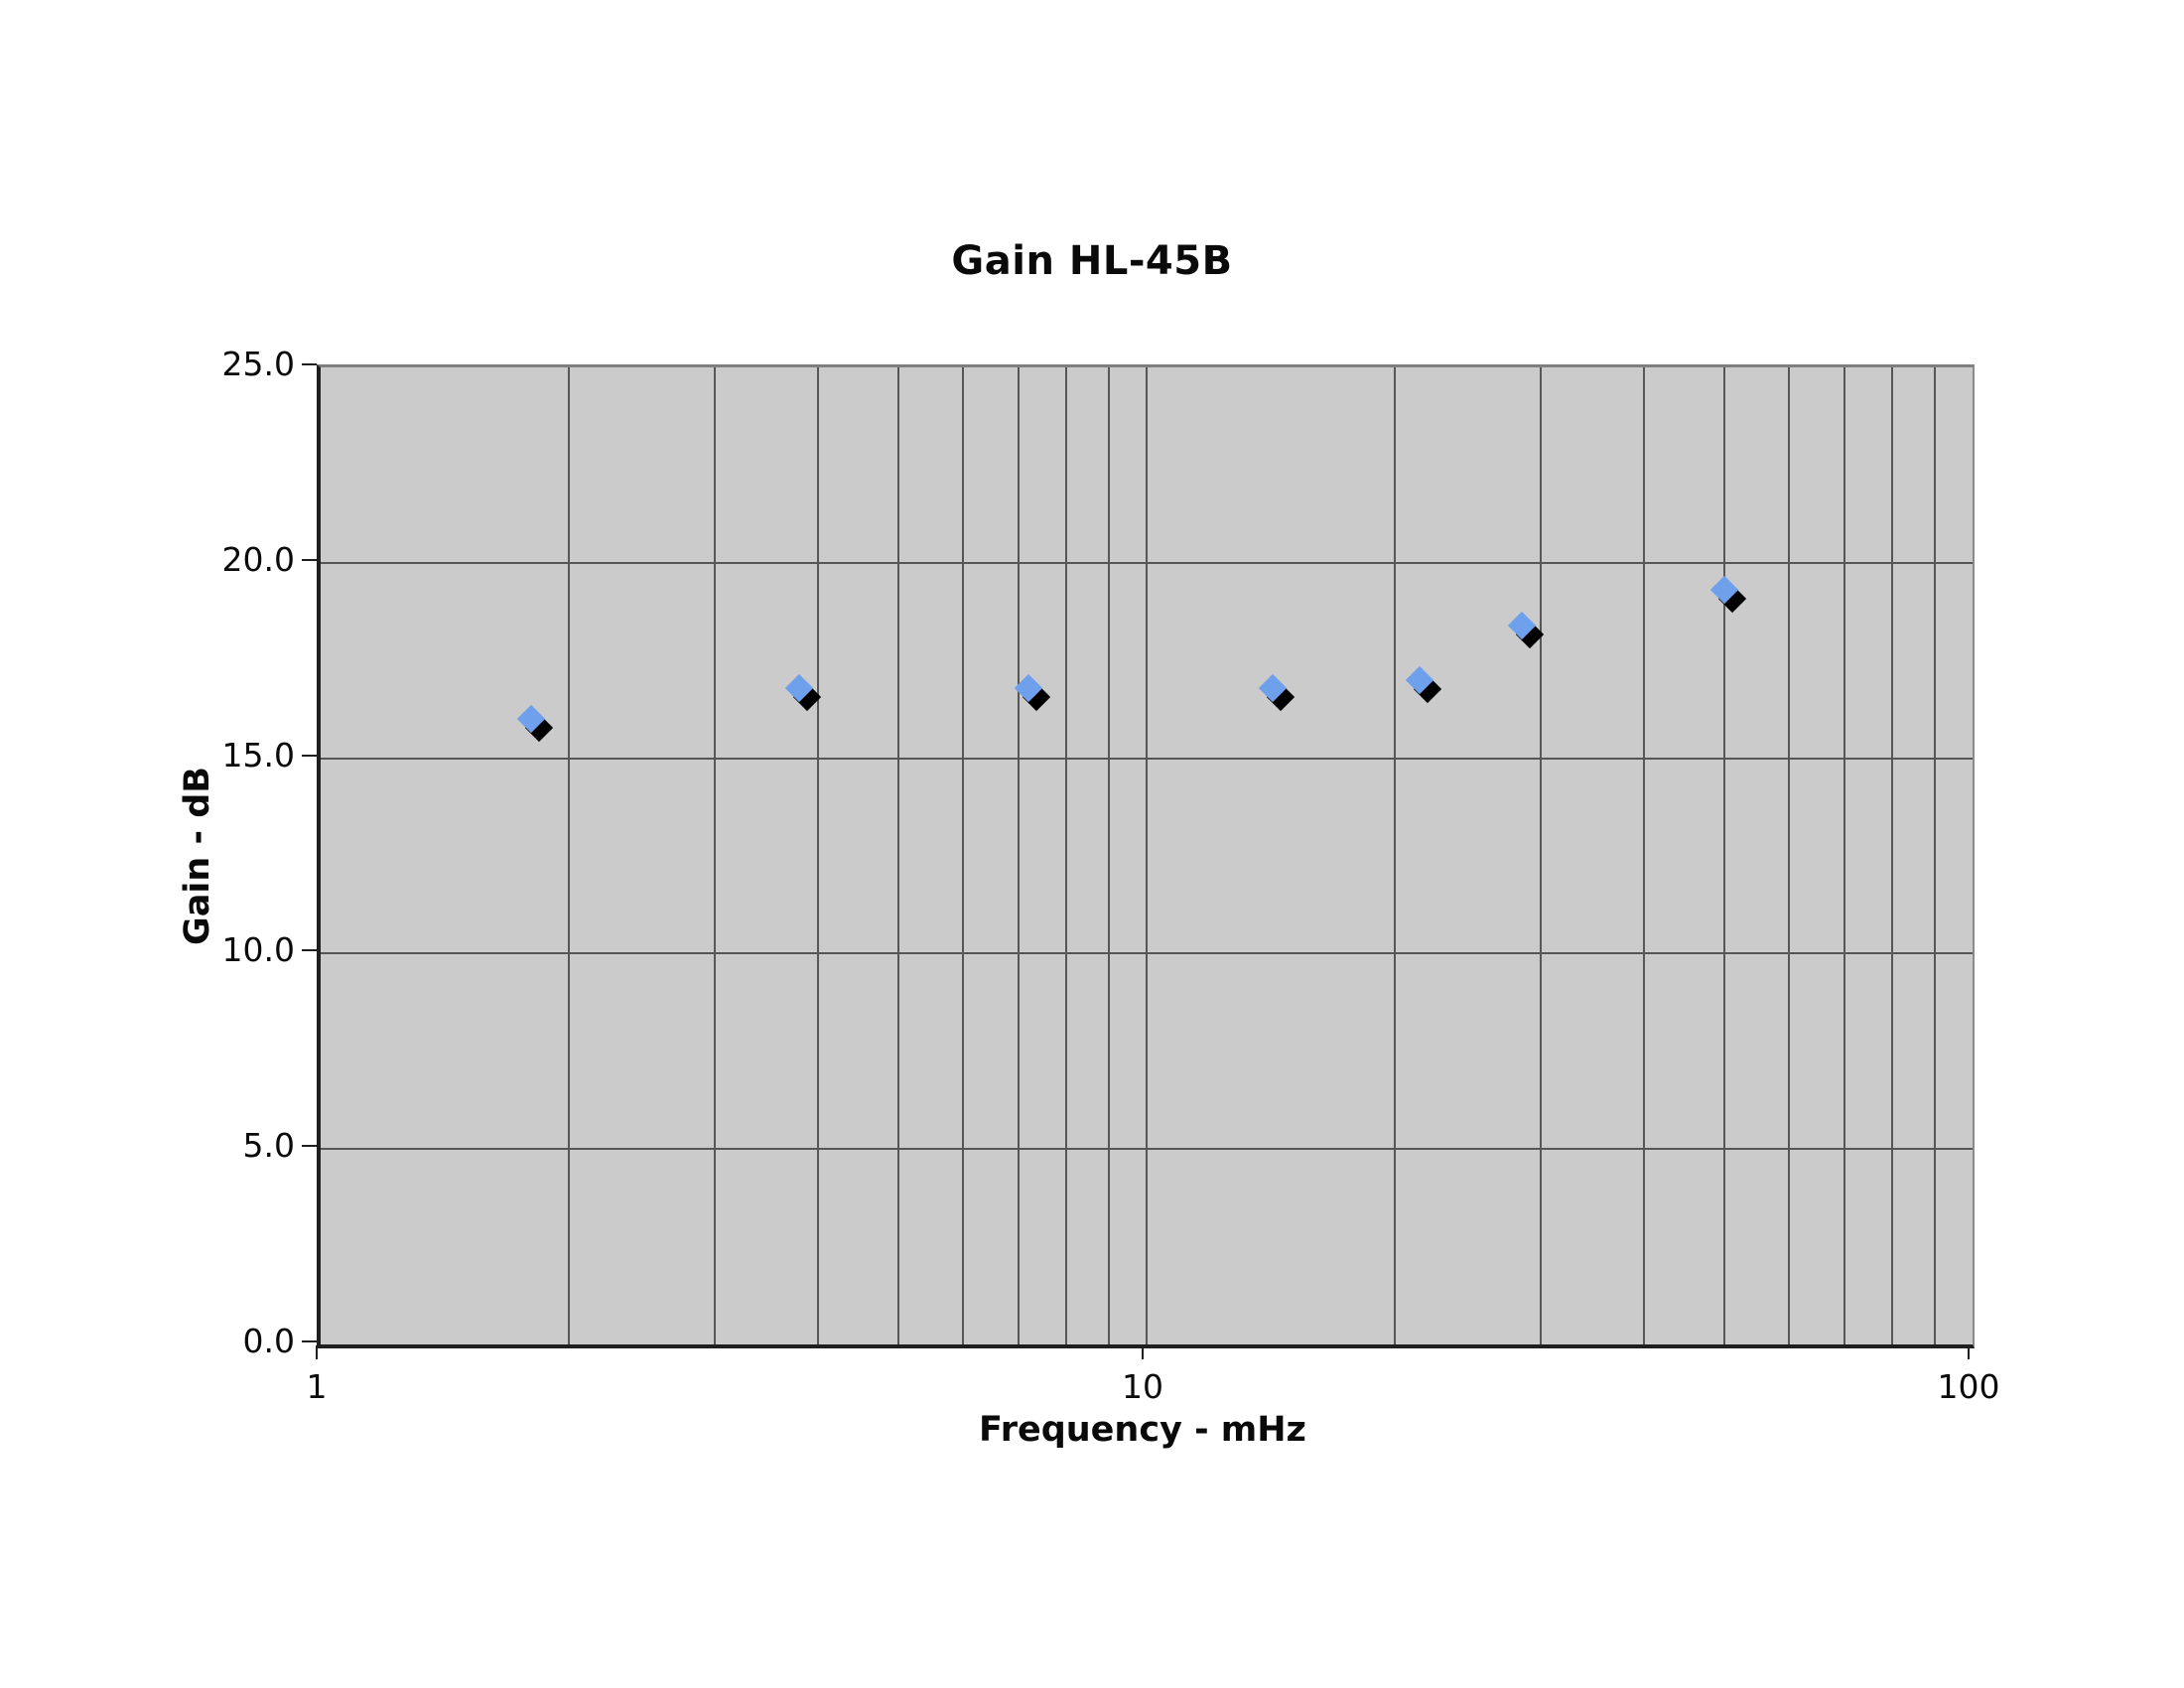  What do you see at coordinates (317, 1386) in the screenshot?
I see `x-tick-label: 1` at bounding box center [317, 1386].